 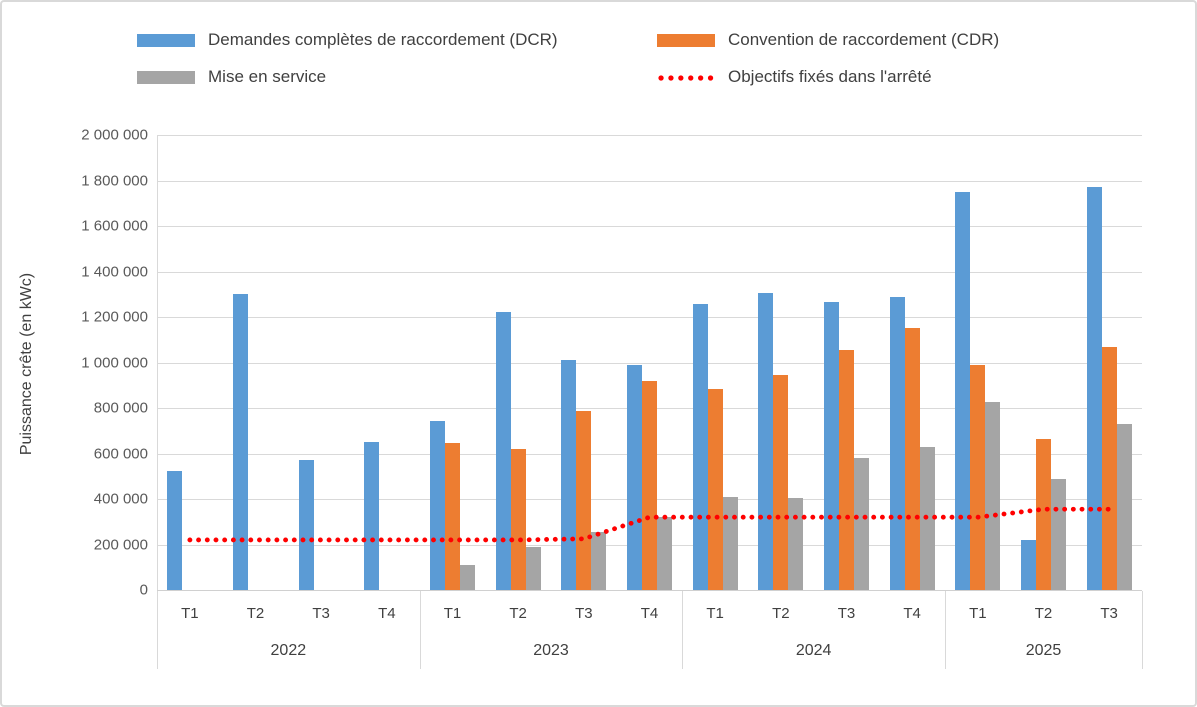 I want to click on bar-cdr-2023-T4, so click(x=649, y=485).